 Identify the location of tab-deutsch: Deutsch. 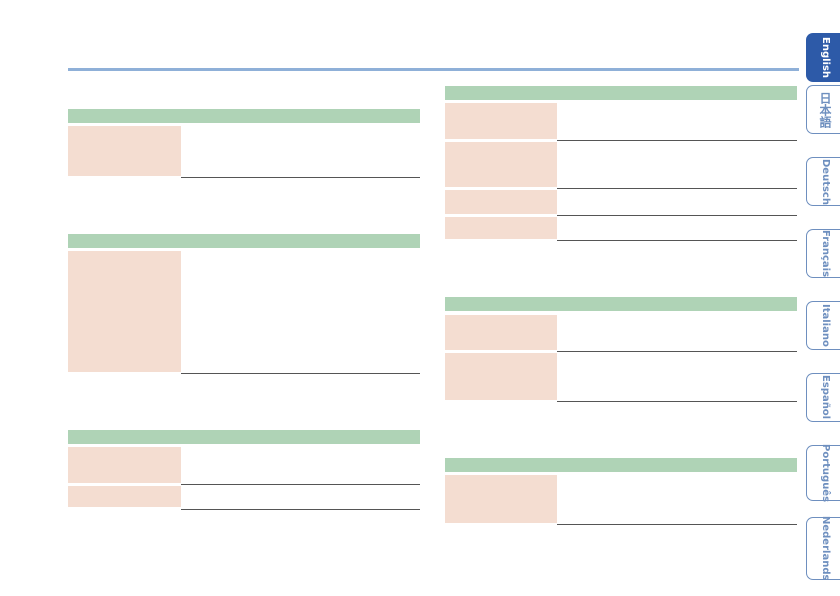
(823, 181).